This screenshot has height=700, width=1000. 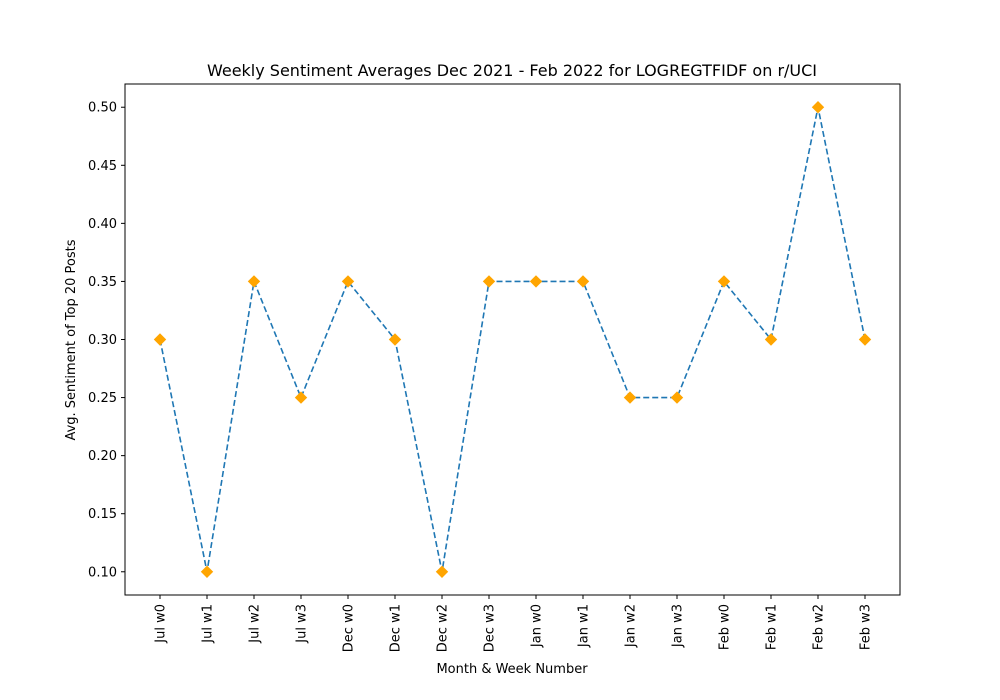 What do you see at coordinates (208, 624) in the screenshot?
I see `x-tick-label: Jul w1` at bounding box center [208, 624].